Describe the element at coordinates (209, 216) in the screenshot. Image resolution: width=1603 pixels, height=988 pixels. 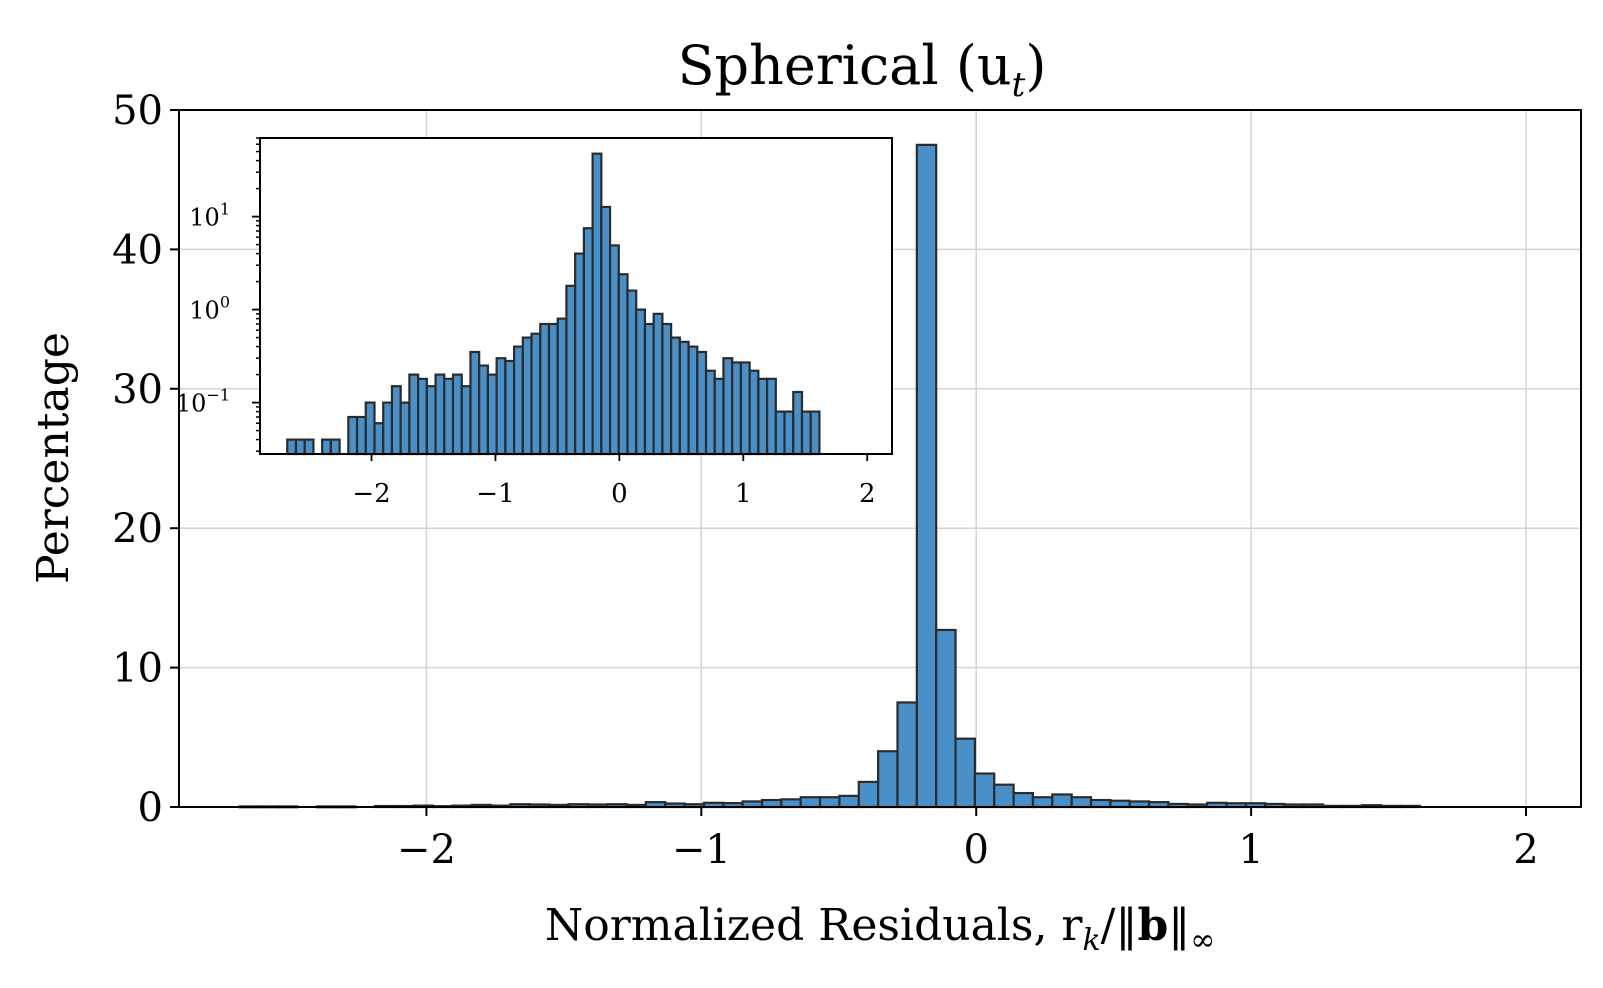
I see `inset-y-tick-label: 10¹` at that location.